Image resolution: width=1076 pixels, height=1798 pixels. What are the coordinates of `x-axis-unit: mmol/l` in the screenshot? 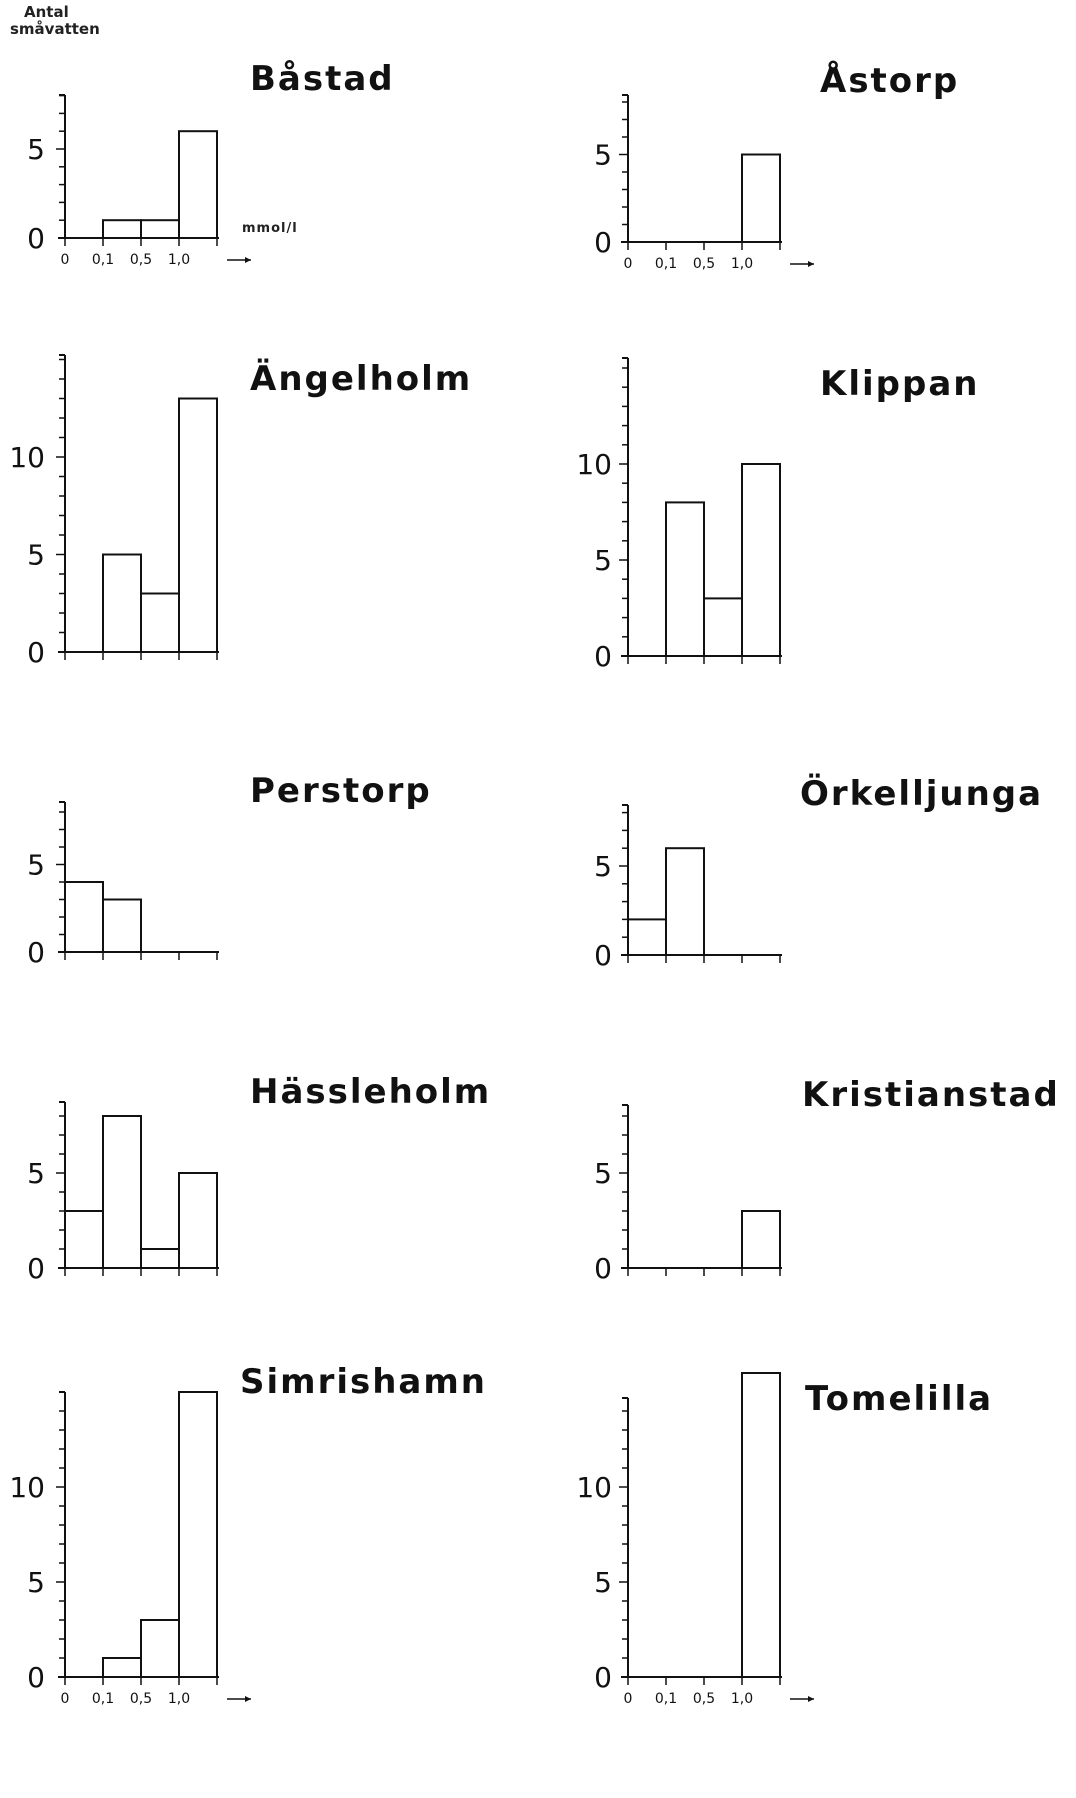 It's located at (270, 228).